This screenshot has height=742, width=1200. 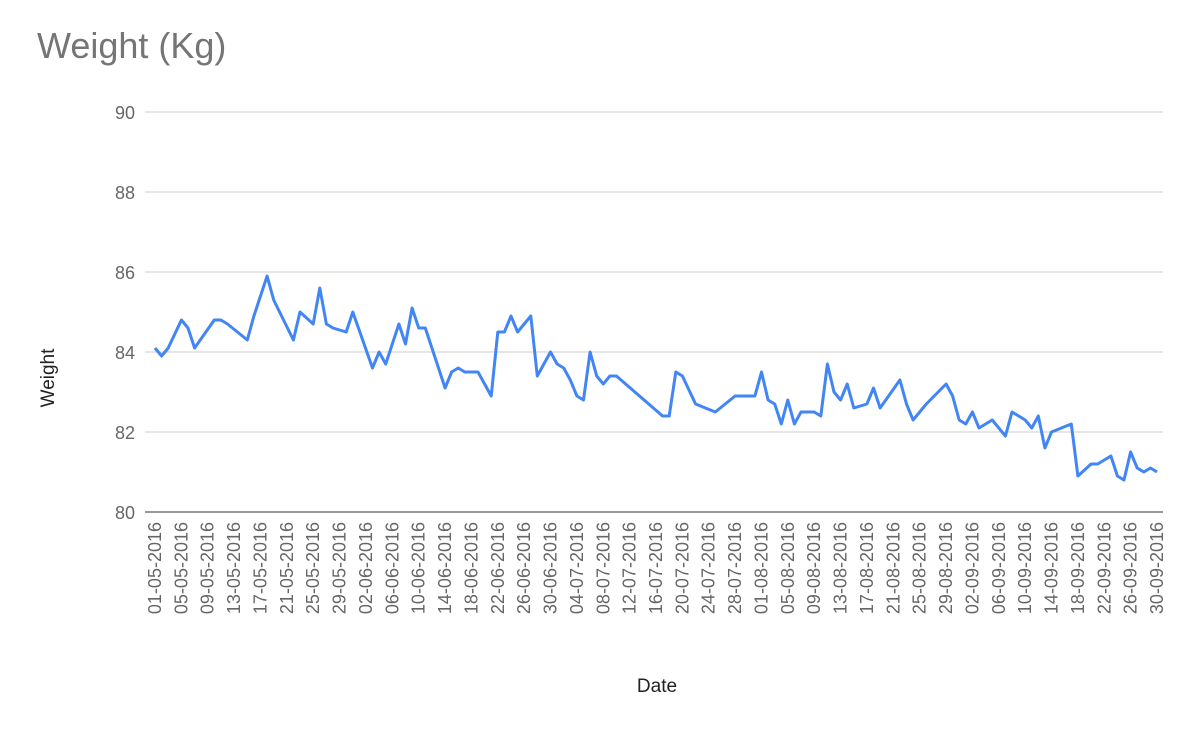 I want to click on x-tick-label: 30-06-2016, so click(x=551, y=568).